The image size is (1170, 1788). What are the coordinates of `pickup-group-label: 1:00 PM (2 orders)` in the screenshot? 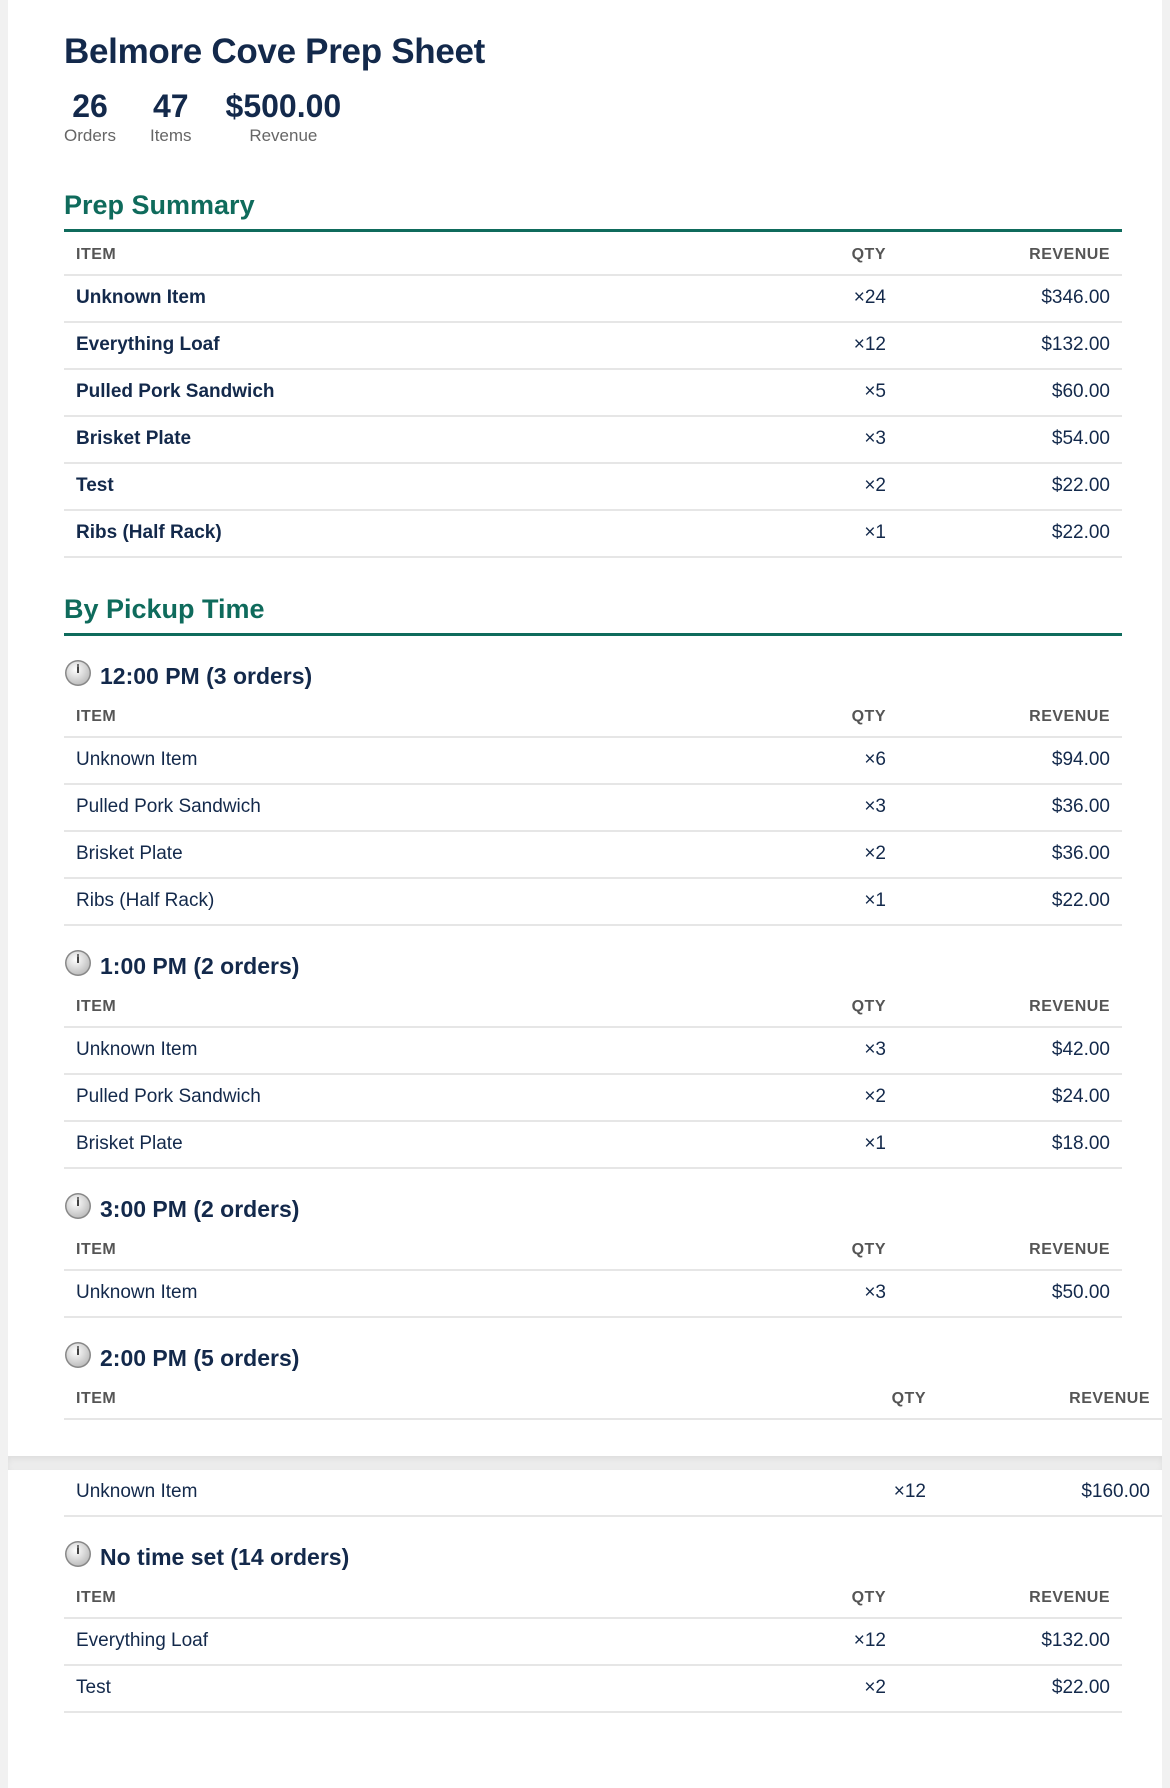 It's located at (200, 965).